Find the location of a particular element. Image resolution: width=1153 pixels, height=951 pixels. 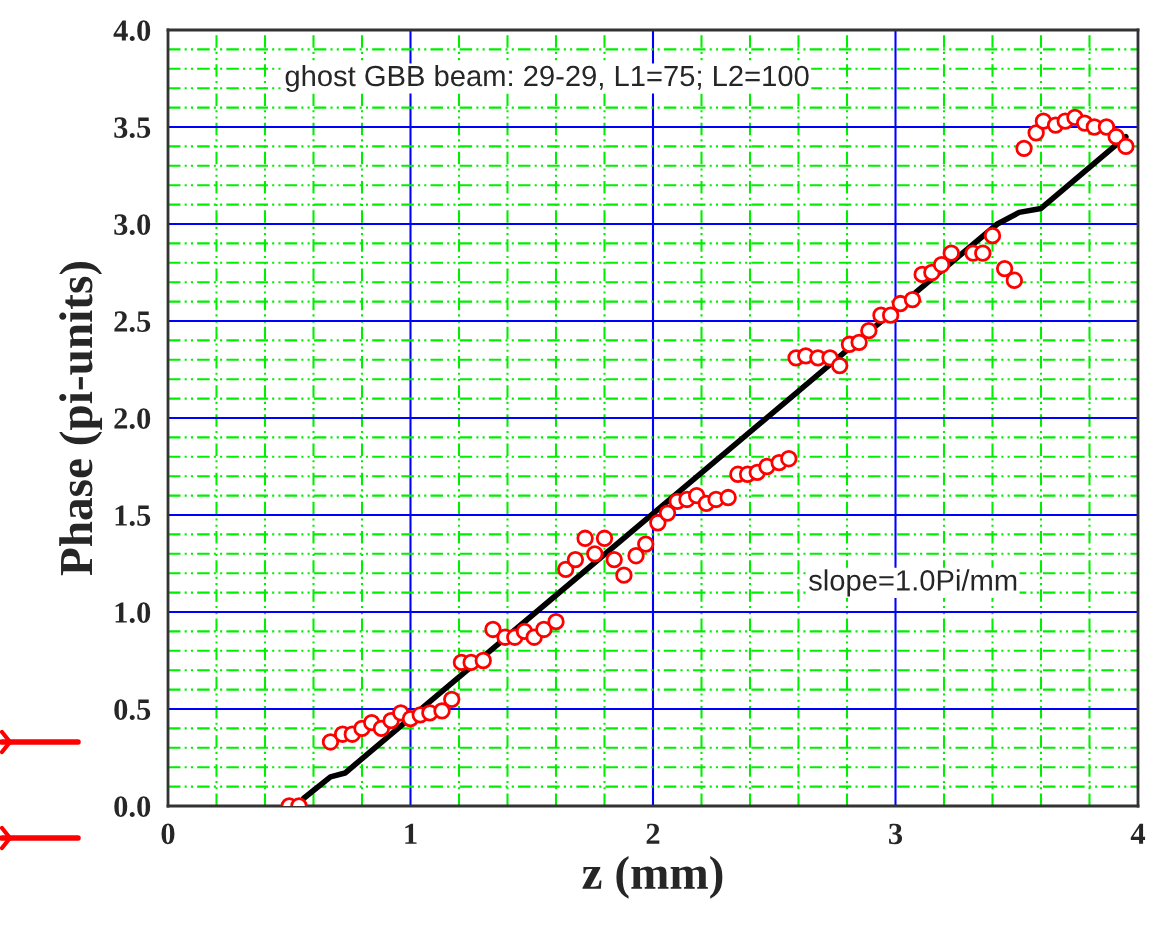

x-tick-label: 1 is located at coordinates (411, 833).